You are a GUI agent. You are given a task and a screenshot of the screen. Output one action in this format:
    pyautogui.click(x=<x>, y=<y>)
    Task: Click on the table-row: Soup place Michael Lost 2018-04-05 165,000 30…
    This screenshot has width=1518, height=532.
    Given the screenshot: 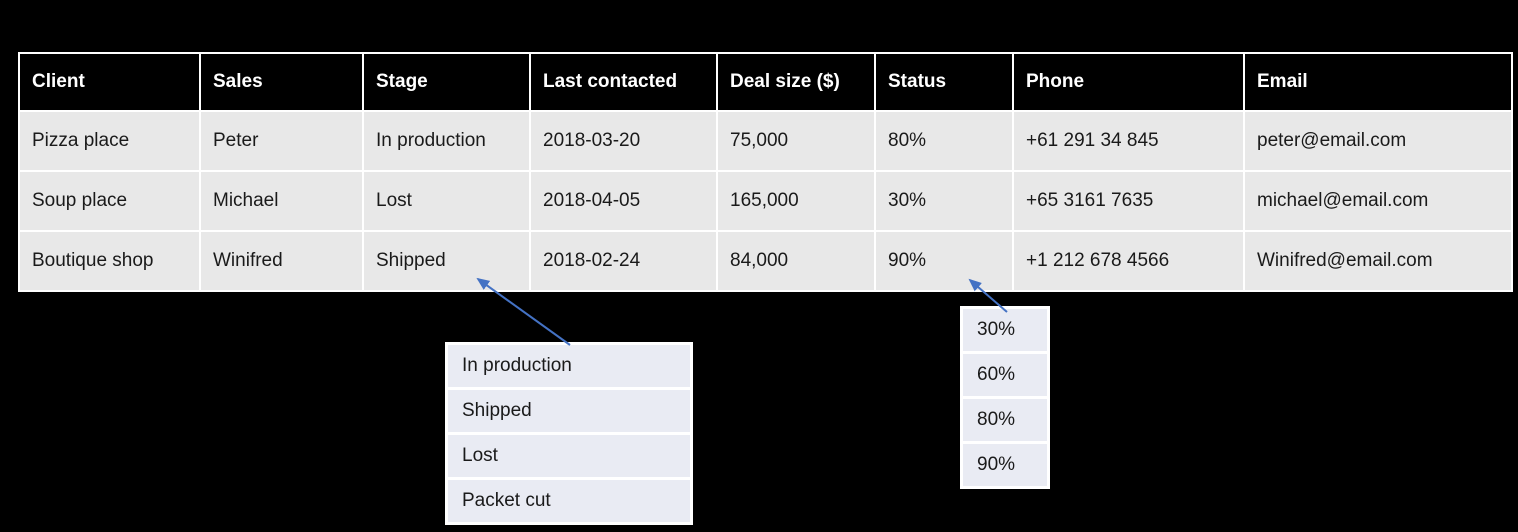 What is the action you would take?
    pyautogui.click(x=765, y=201)
    